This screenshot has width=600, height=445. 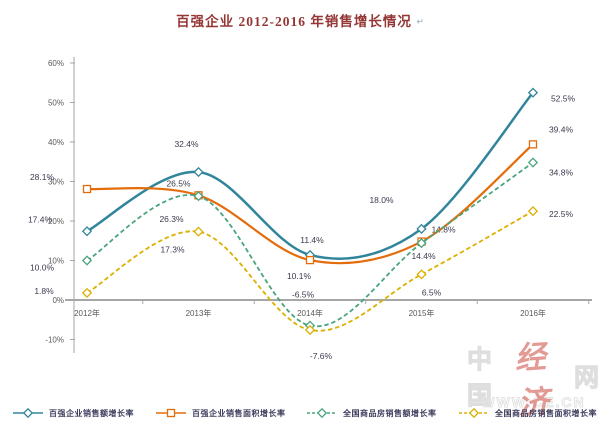 What do you see at coordinates (561, 173) in the screenshot?
I see `data-label: 34.8%` at bounding box center [561, 173].